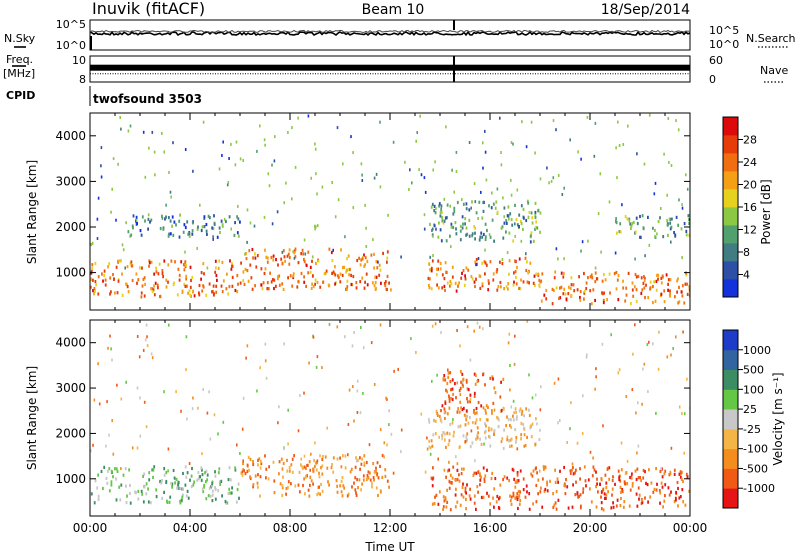  I want to click on power-ylabel: Slant Range [km], so click(32, 212).